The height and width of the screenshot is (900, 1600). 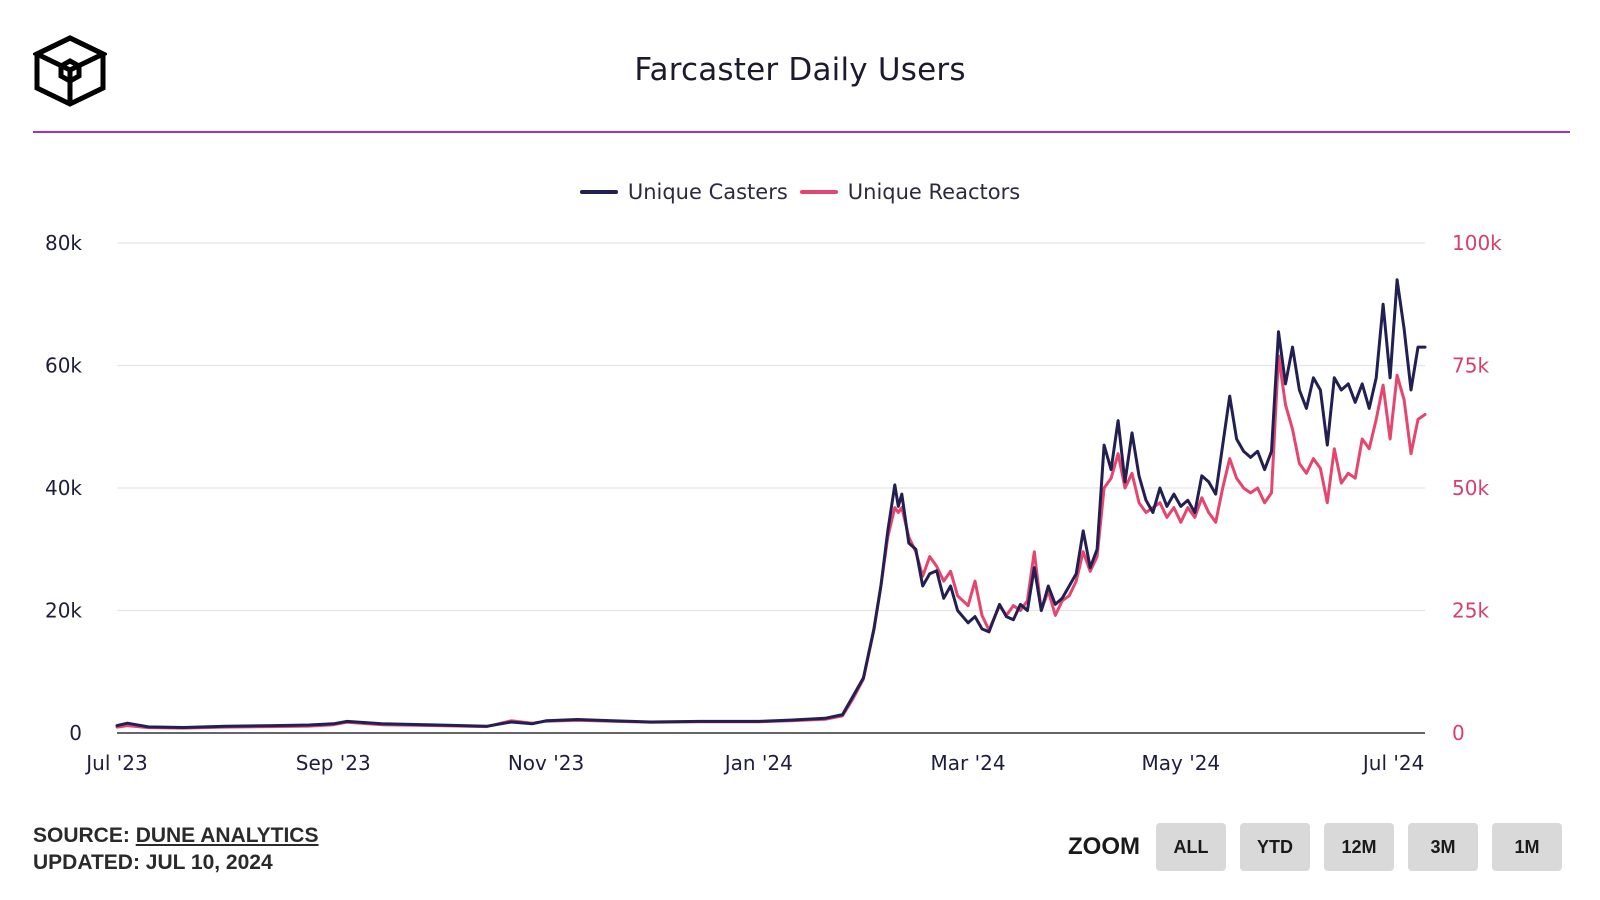 I want to click on x-tick-label: Nov '23, so click(x=546, y=763).